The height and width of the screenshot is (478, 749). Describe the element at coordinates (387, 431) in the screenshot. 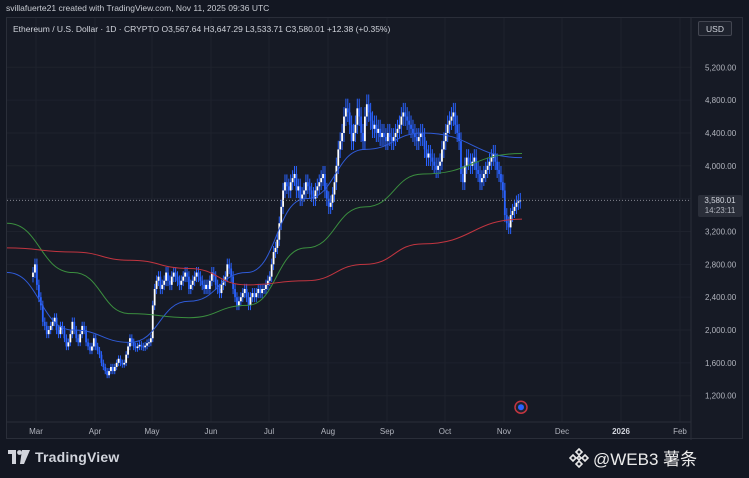

I see `x-tick-label: Sep` at that location.